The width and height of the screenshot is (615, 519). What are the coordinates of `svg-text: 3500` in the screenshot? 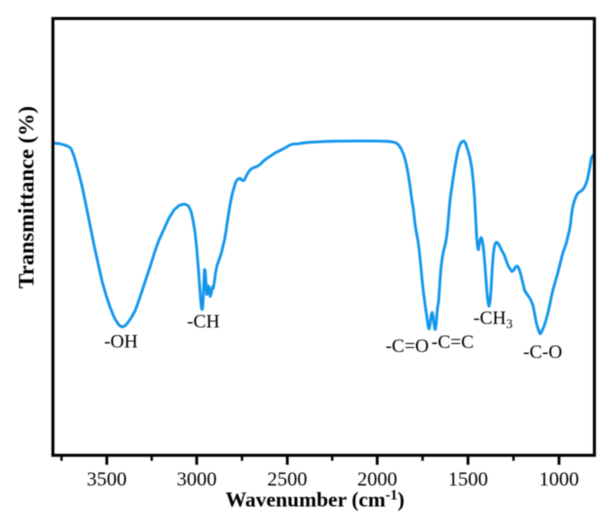 It's located at (107, 480).